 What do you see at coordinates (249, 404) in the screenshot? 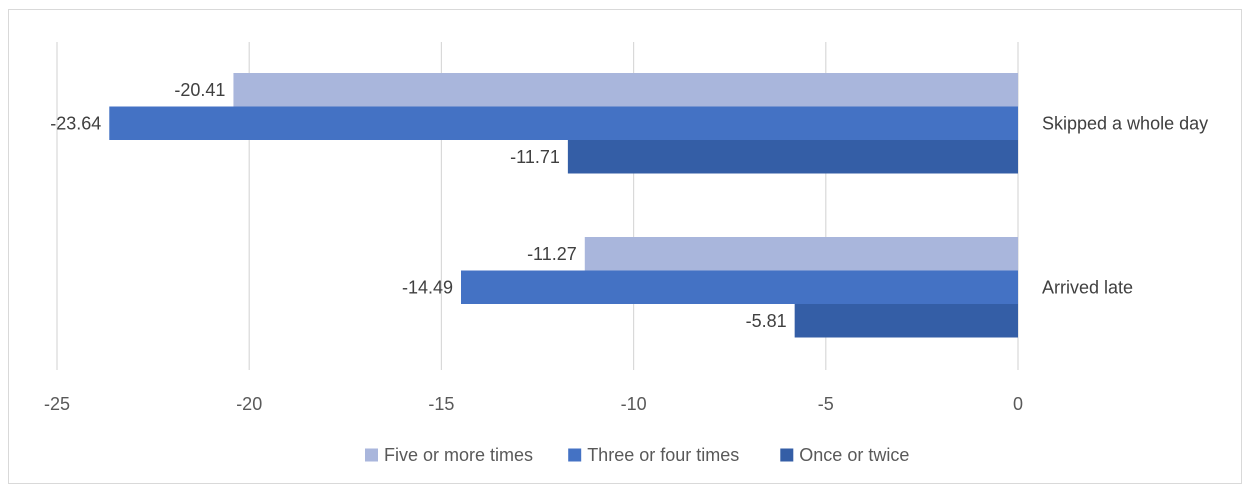
I see `x-tick-label: -20` at bounding box center [249, 404].